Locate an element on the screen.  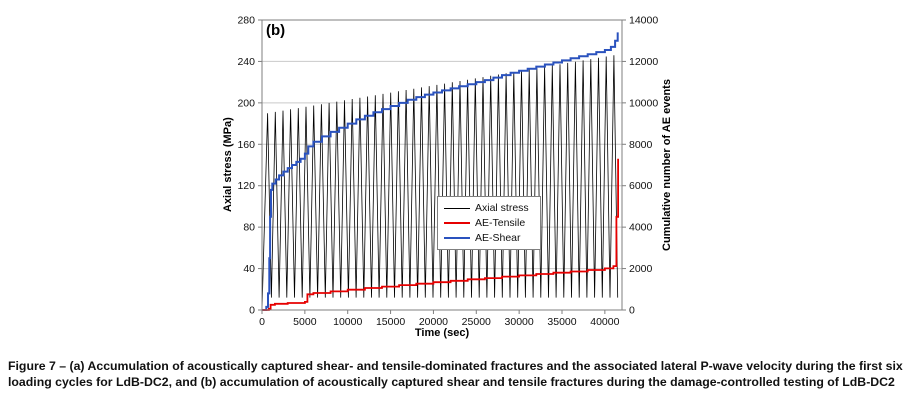
svg-text: 30000 is located at coordinates (519, 322).